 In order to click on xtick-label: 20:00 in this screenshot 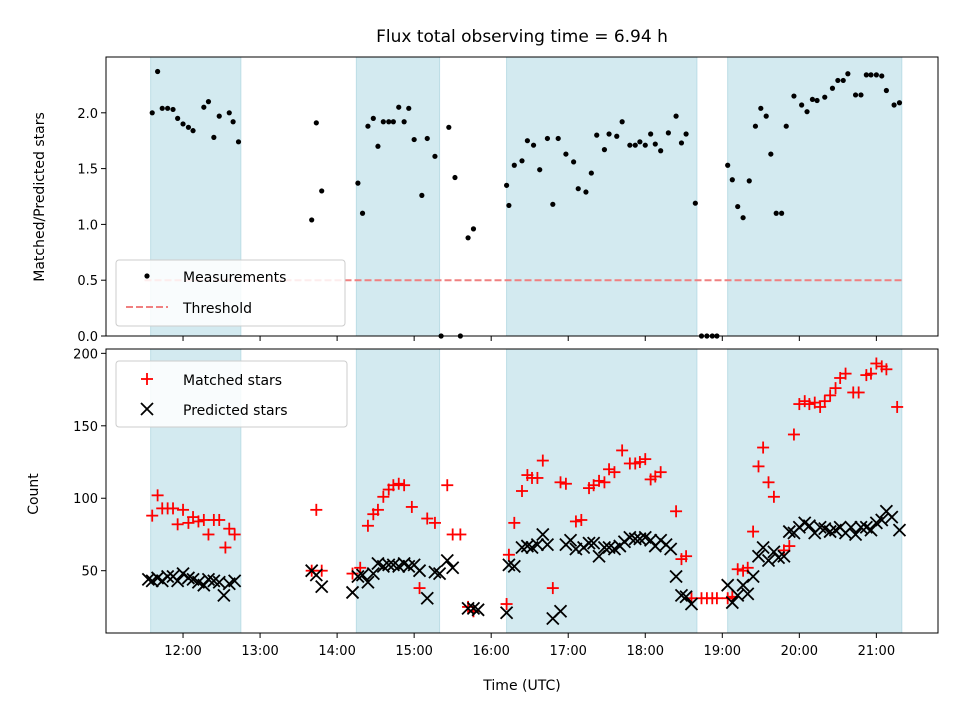, I will do `click(799, 651)`.